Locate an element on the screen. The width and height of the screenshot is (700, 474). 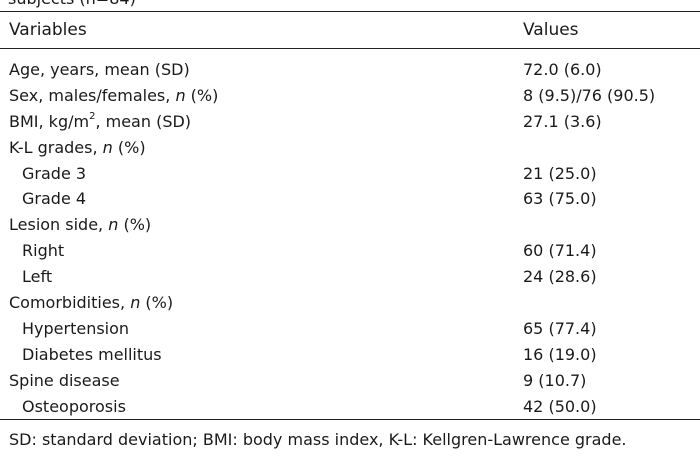
row-label: Age, years, mean (SD) is located at coordinates (99, 69).